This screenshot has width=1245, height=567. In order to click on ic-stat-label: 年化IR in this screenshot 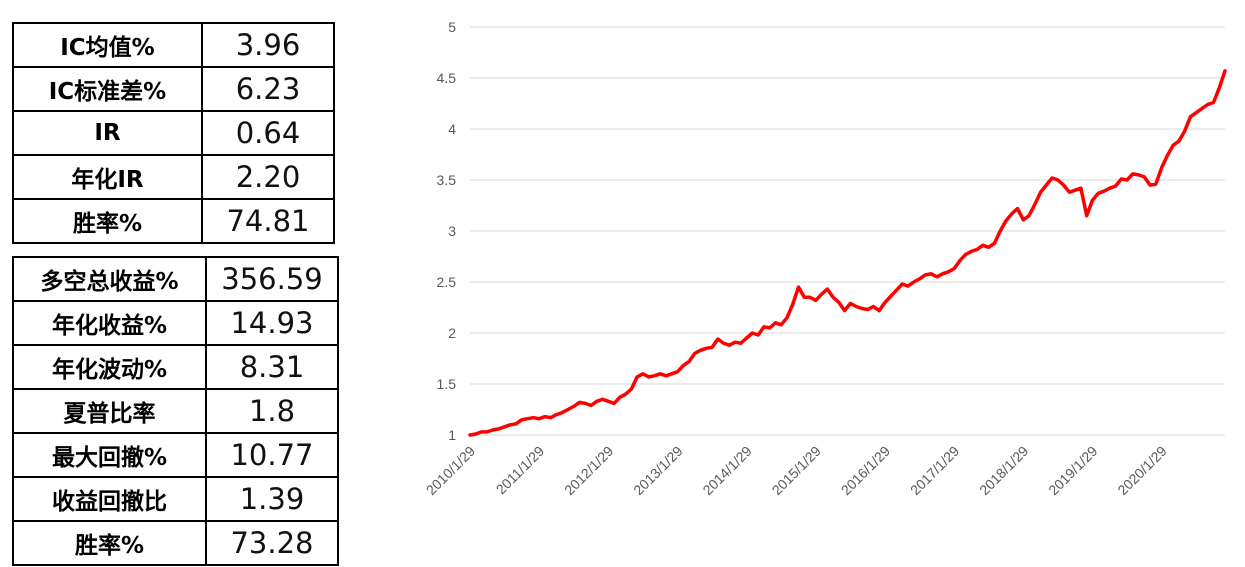, I will do `click(107, 177)`.